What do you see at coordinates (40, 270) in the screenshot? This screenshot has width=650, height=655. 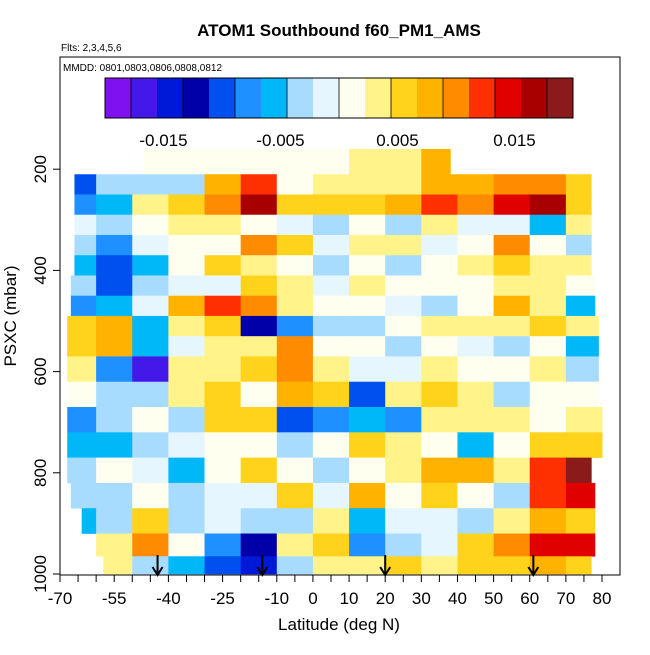 I see `y-tick-label: 400` at bounding box center [40, 270].